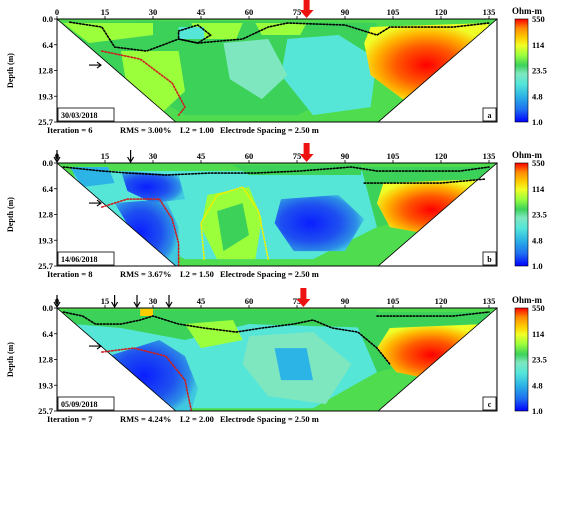 The width and height of the screenshot is (572, 506). I want to click on date-label: 30/03/2018, so click(79, 115).